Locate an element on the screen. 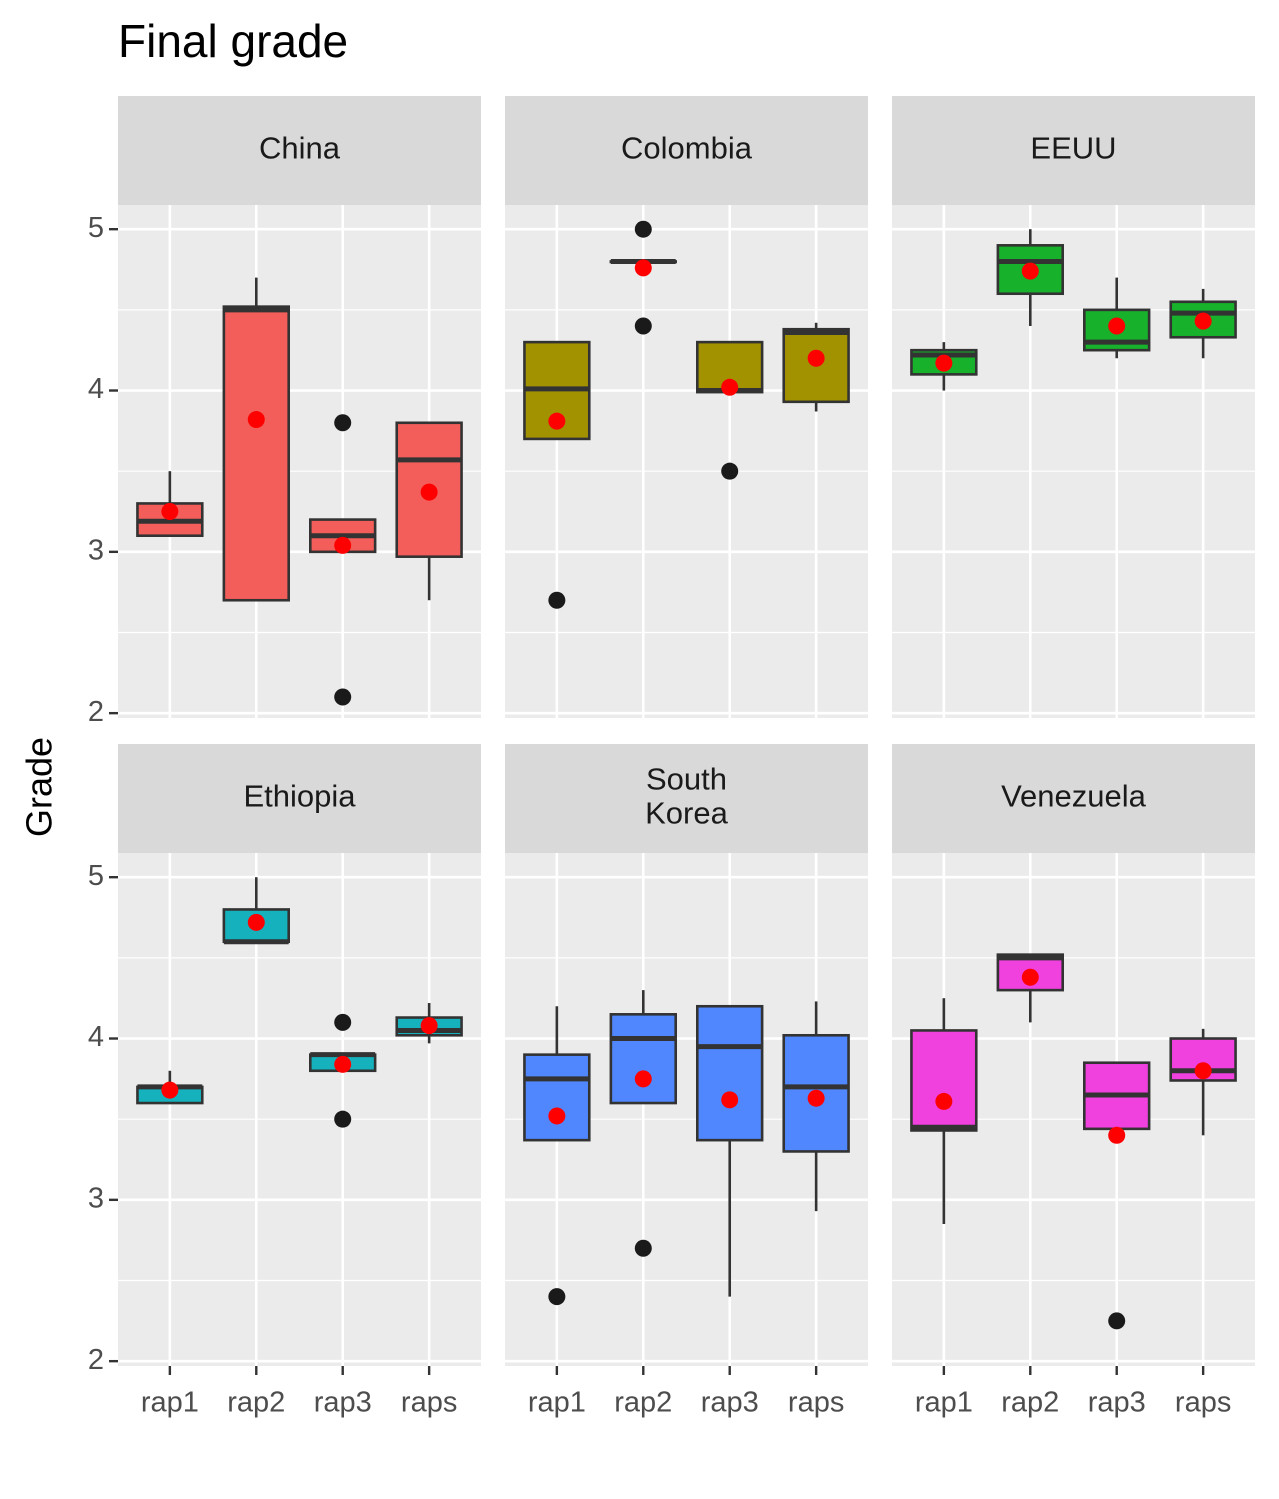 The height and width of the screenshot is (1499, 1279). chart-title: Final grade is located at coordinates (233, 41).